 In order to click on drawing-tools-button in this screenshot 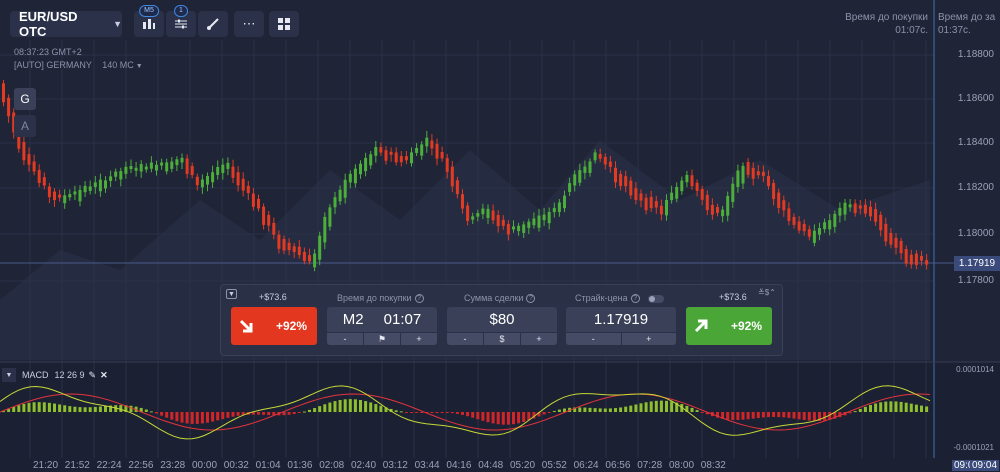, I will do `click(213, 24)`.